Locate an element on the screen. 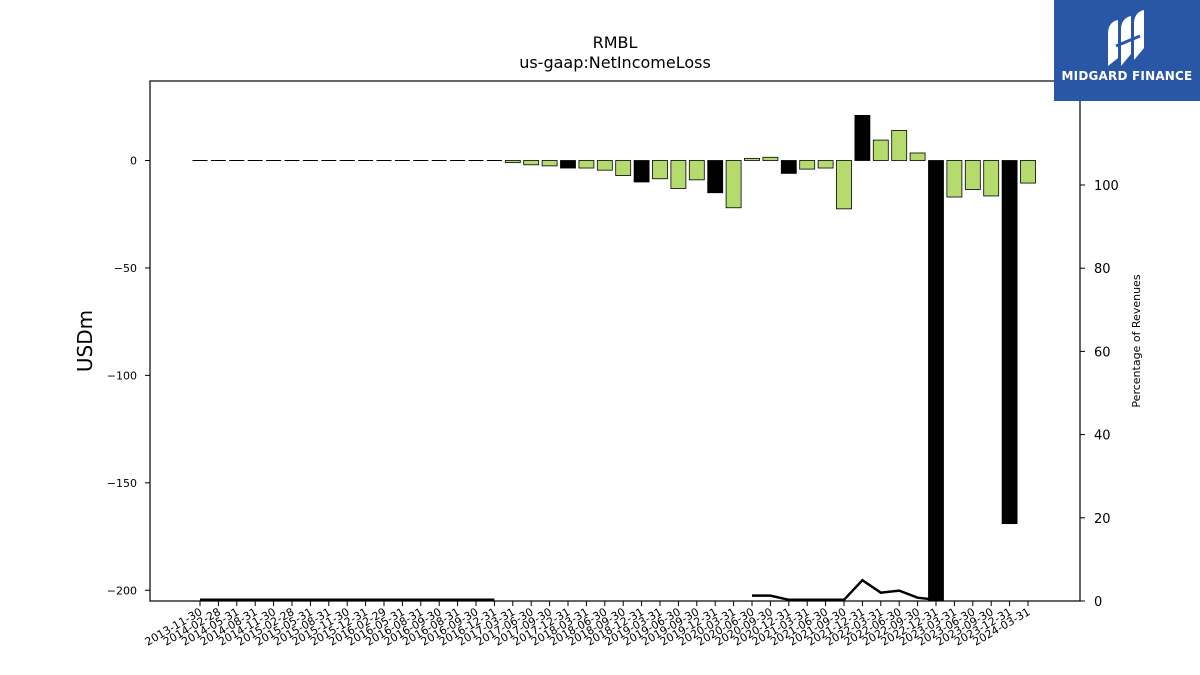 The image size is (1200, 675). y2-tick-label: 20 is located at coordinates (1102, 519).